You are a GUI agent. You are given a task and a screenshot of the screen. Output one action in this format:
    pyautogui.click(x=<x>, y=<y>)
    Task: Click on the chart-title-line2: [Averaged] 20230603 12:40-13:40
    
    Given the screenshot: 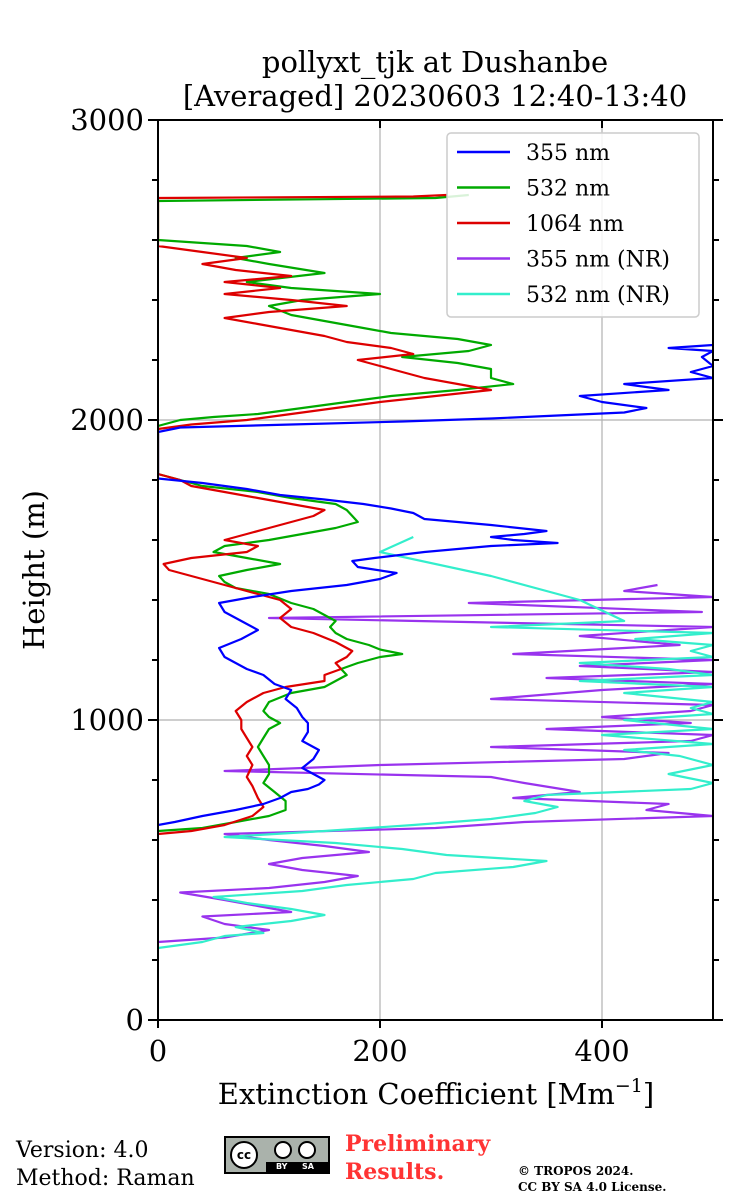 What is the action you would take?
    pyautogui.click(x=435, y=96)
    